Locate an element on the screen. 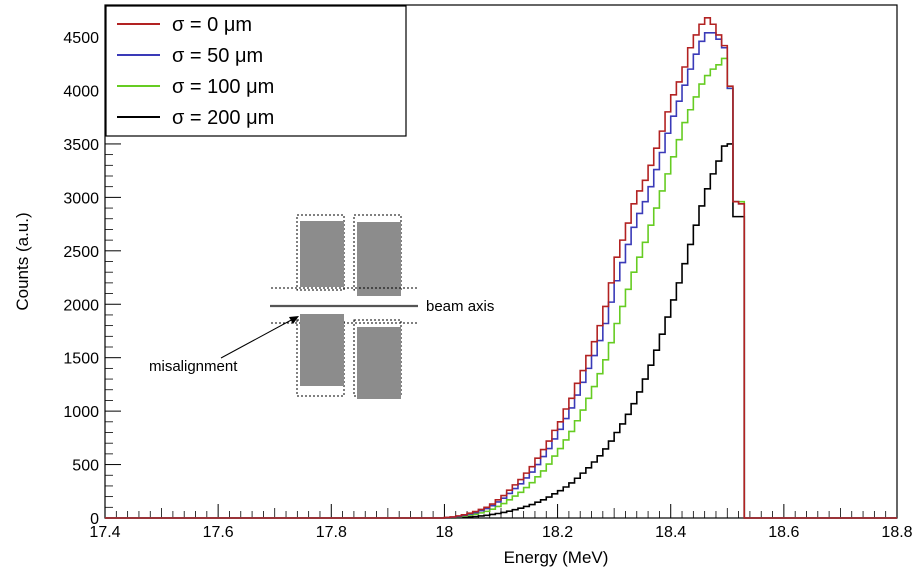 The height and width of the screenshot is (573, 917). y-tick-label: 3000 is located at coordinates (81, 198).